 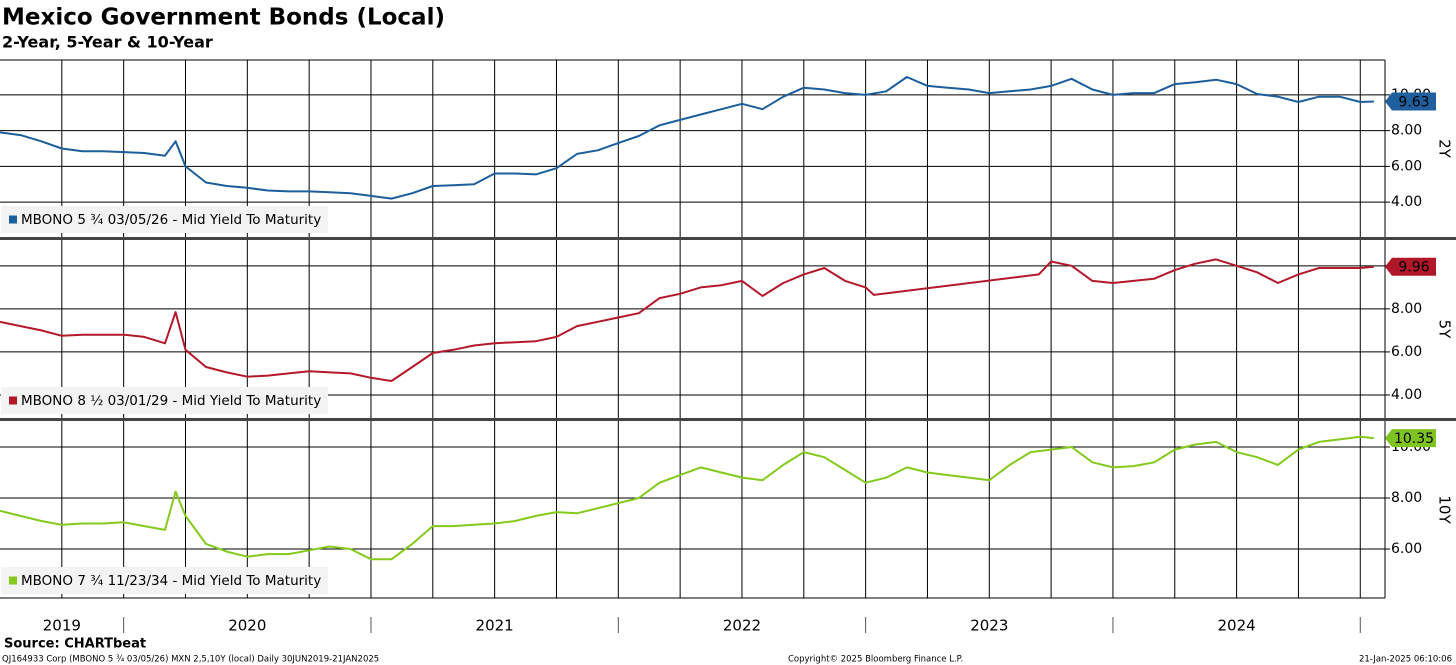 What do you see at coordinates (1445, 509) in the screenshot?
I see `y-axis-label: 10Y` at bounding box center [1445, 509].